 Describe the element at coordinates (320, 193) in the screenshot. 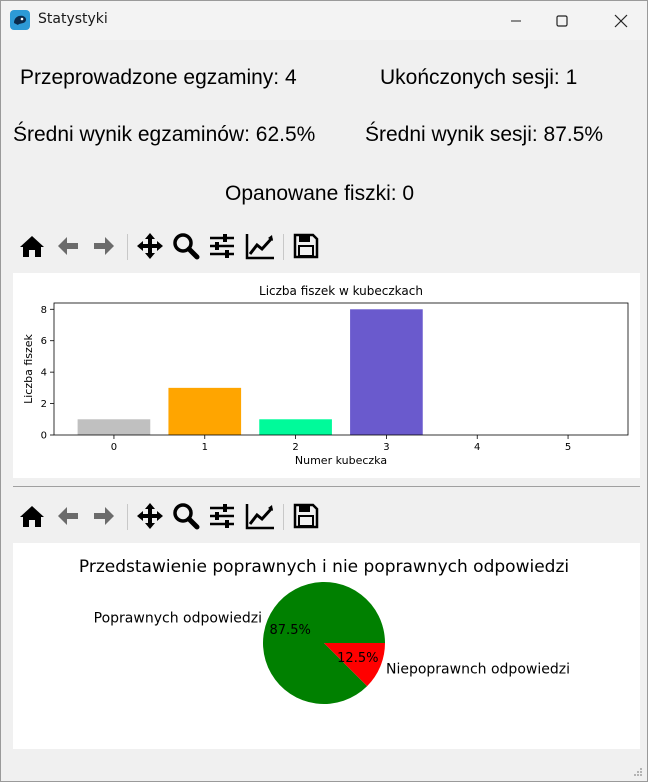

I see `mastered-label: Opanowane fiszki: 0` at that location.